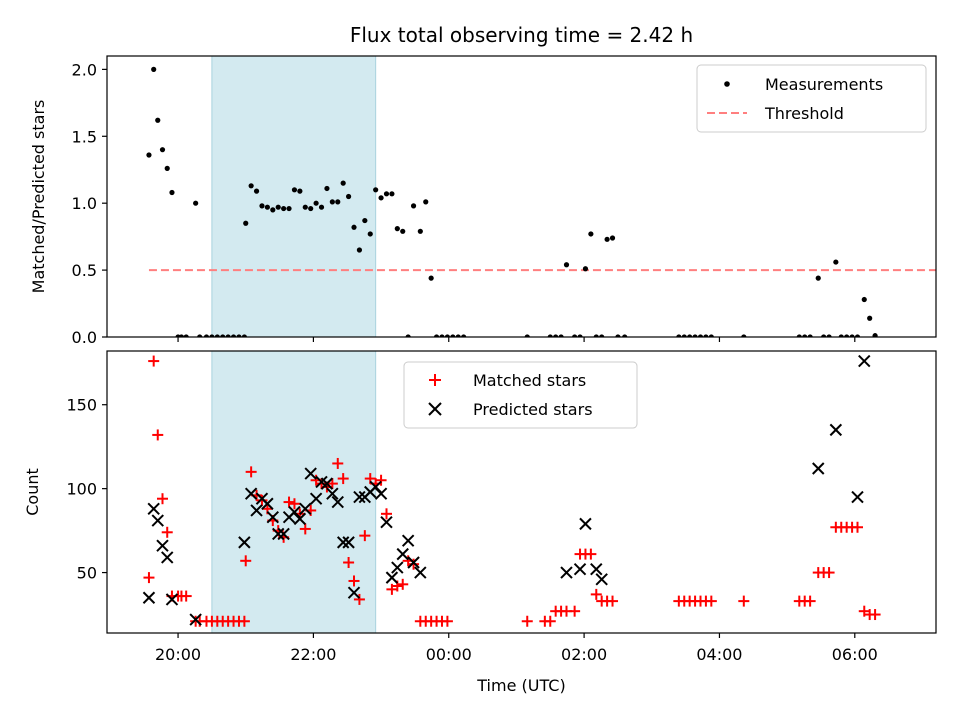  Describe the element at coordinates (81, 489) in the screenshot. I see `y-tick-label: 100` at that location.